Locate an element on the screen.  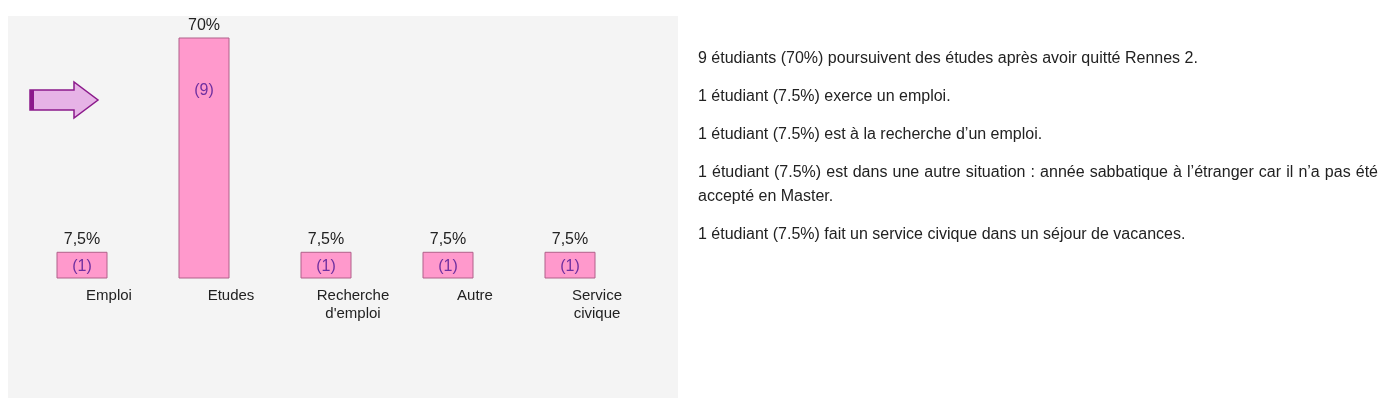
text: 9 étudiants (70%) poursuivent des études après avoir quitté Rennes 2. is located at coordinates (948, 58).